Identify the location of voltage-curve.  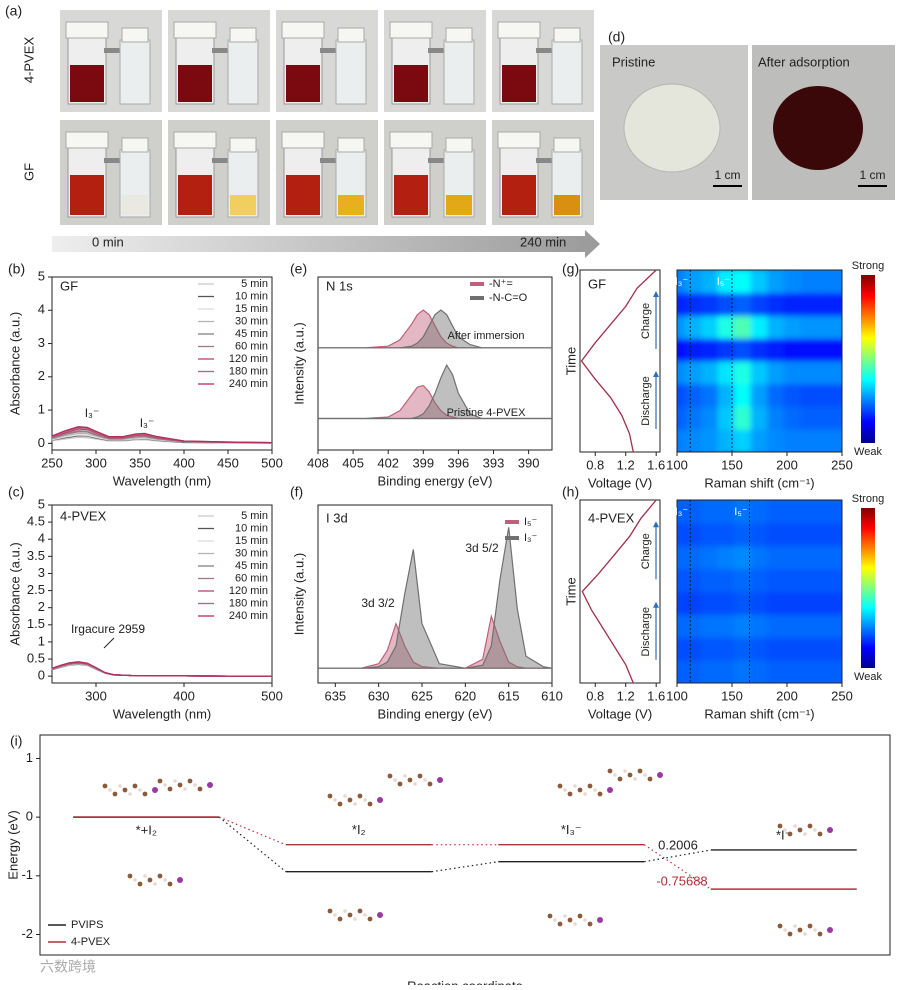
(619, 591).